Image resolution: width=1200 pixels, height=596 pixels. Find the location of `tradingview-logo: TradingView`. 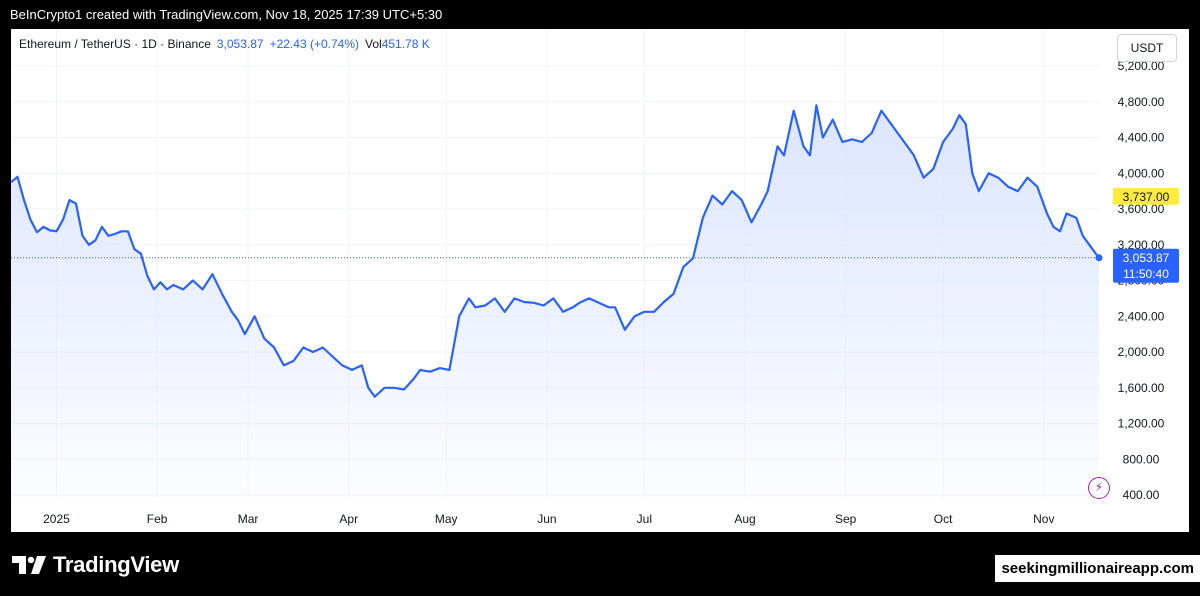

tradingview-logo: TradingView is located at coordinates (95, 565).